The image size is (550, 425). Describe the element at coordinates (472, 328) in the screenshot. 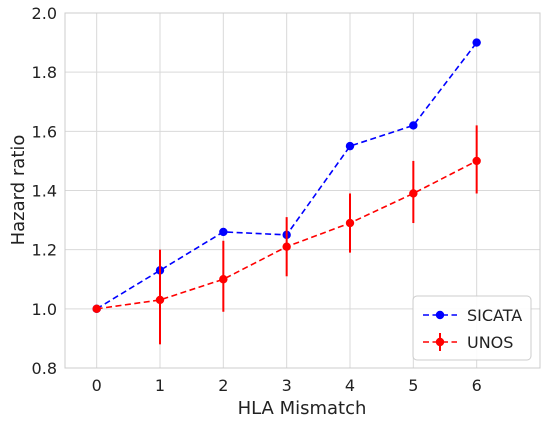

I see `legend: SICATA UNOS` at that location.